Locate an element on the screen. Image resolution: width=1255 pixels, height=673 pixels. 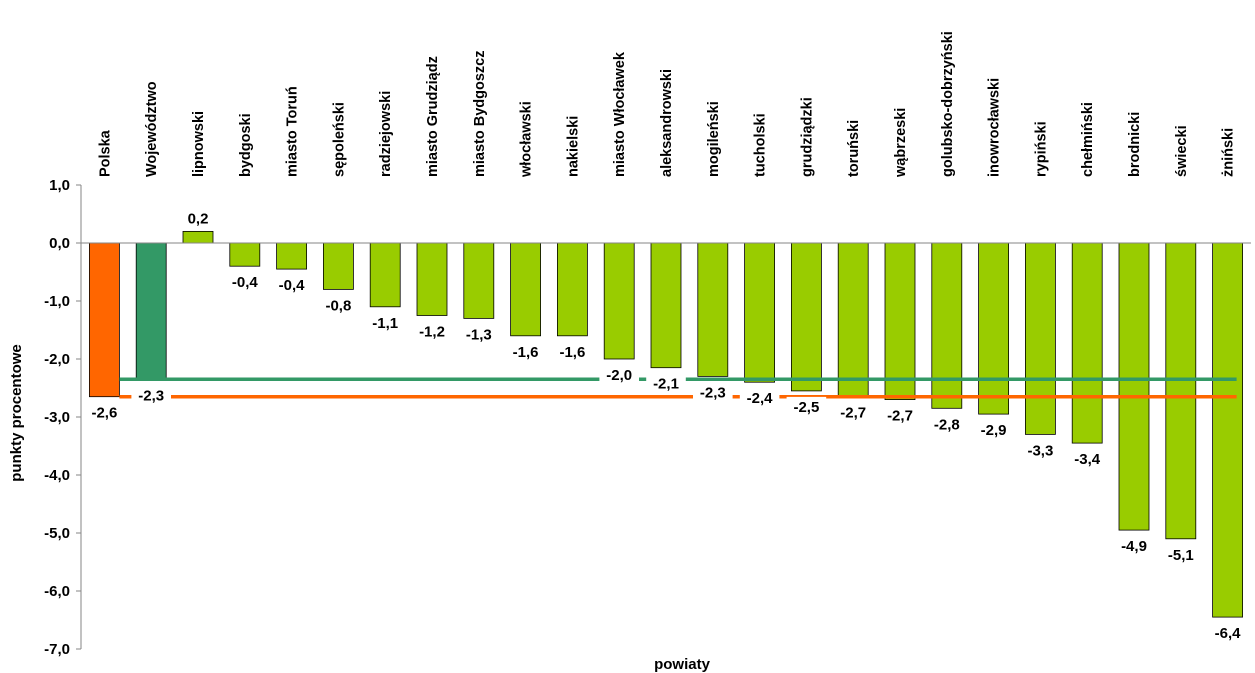
data-label: -3,4 is located at coordinates (1087, 459).